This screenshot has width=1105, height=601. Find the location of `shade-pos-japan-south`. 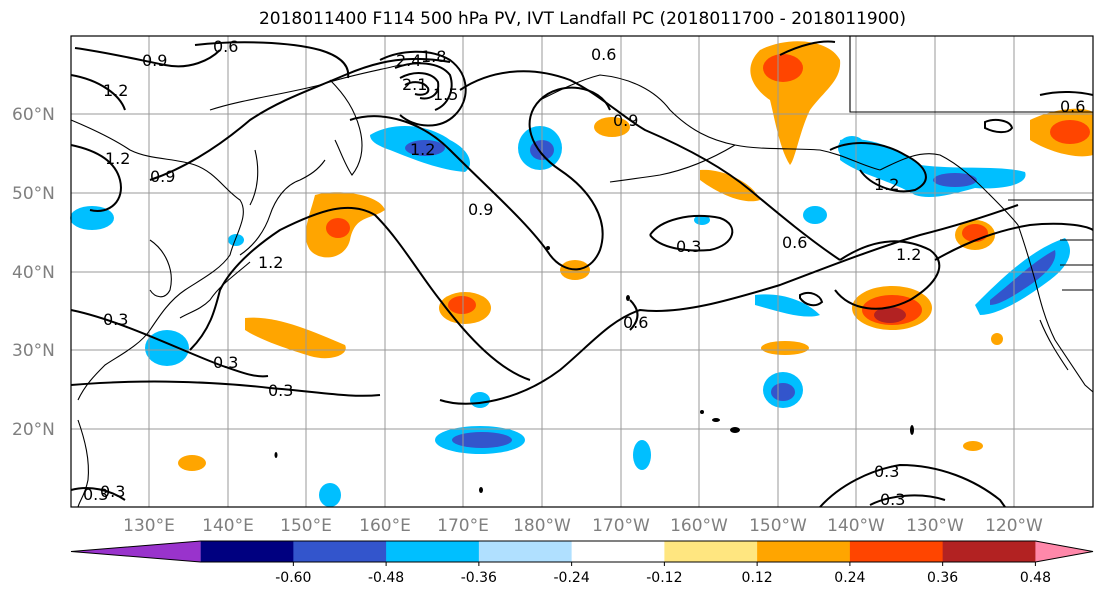

shade-pos-japan-south is located at coordinates (295, 338).